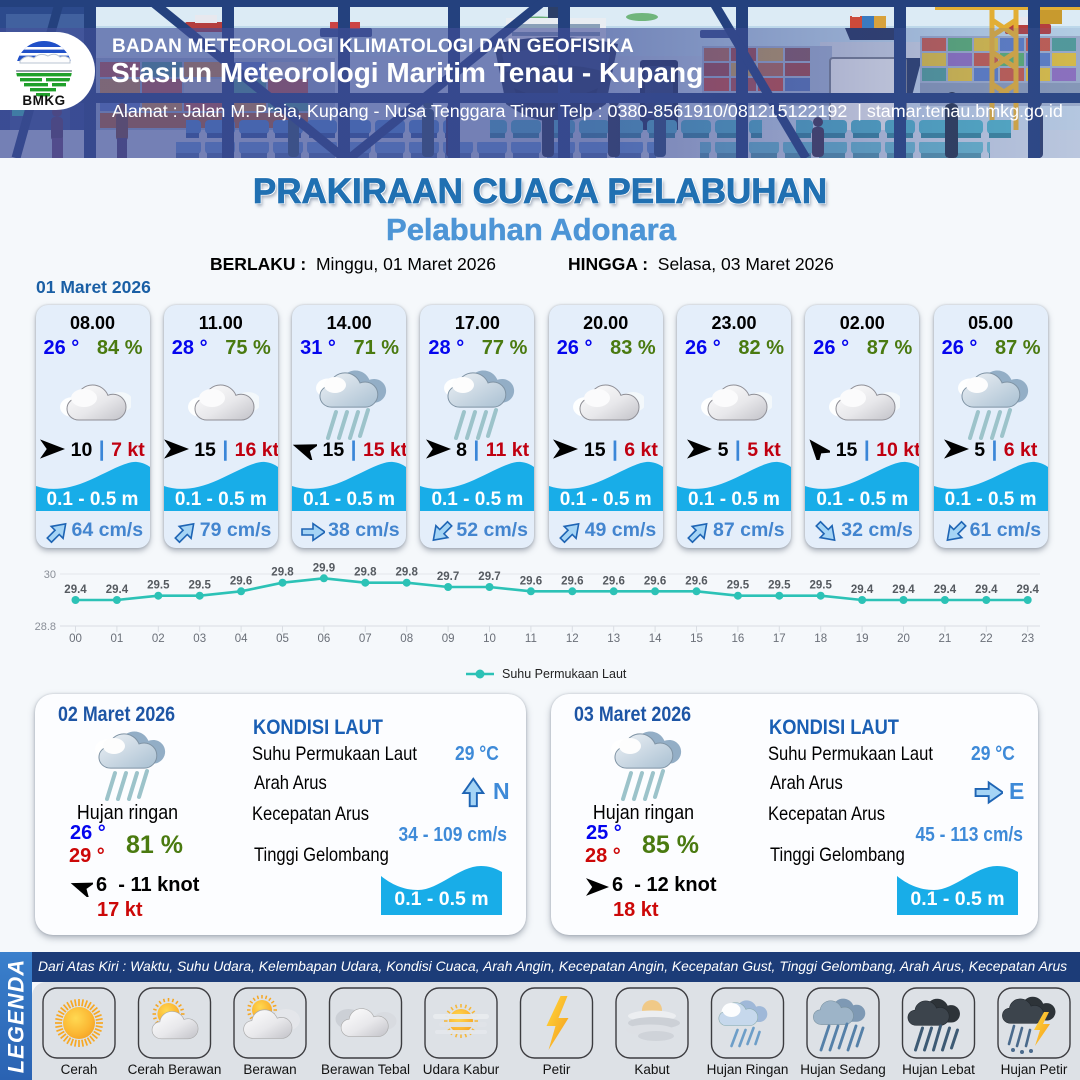 The height and width of the screenshot is (1080, 1080). I want to click on svg-text: Hujan Lebat, so click(938, 1069).